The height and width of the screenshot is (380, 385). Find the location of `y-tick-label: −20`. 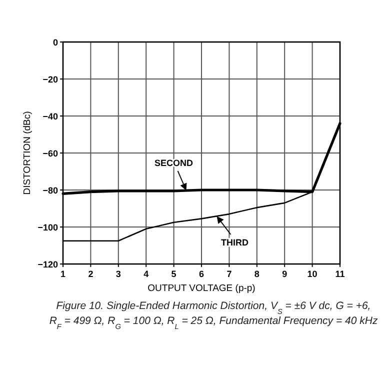

y-tick-label: −20 is located at coordinates (50, 79).